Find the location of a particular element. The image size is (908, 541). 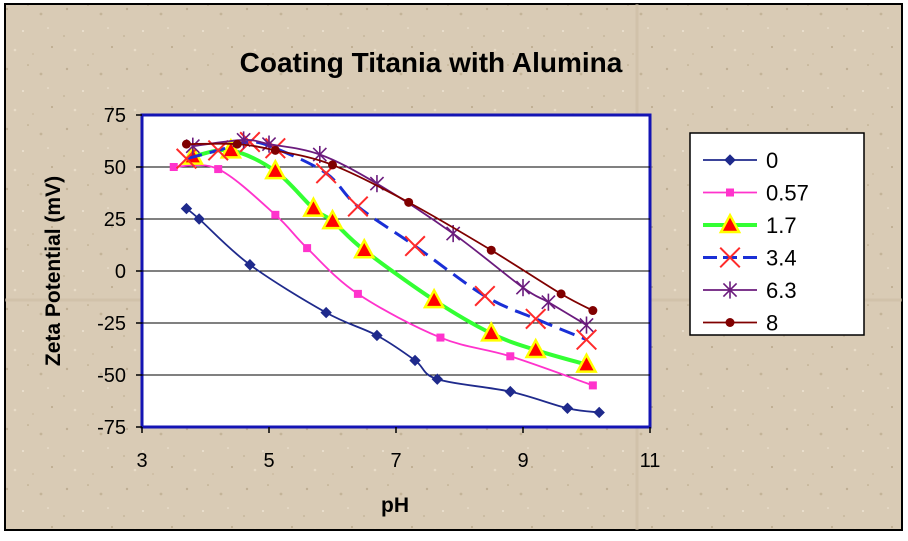

series-line is located at coordinates (390, 227).